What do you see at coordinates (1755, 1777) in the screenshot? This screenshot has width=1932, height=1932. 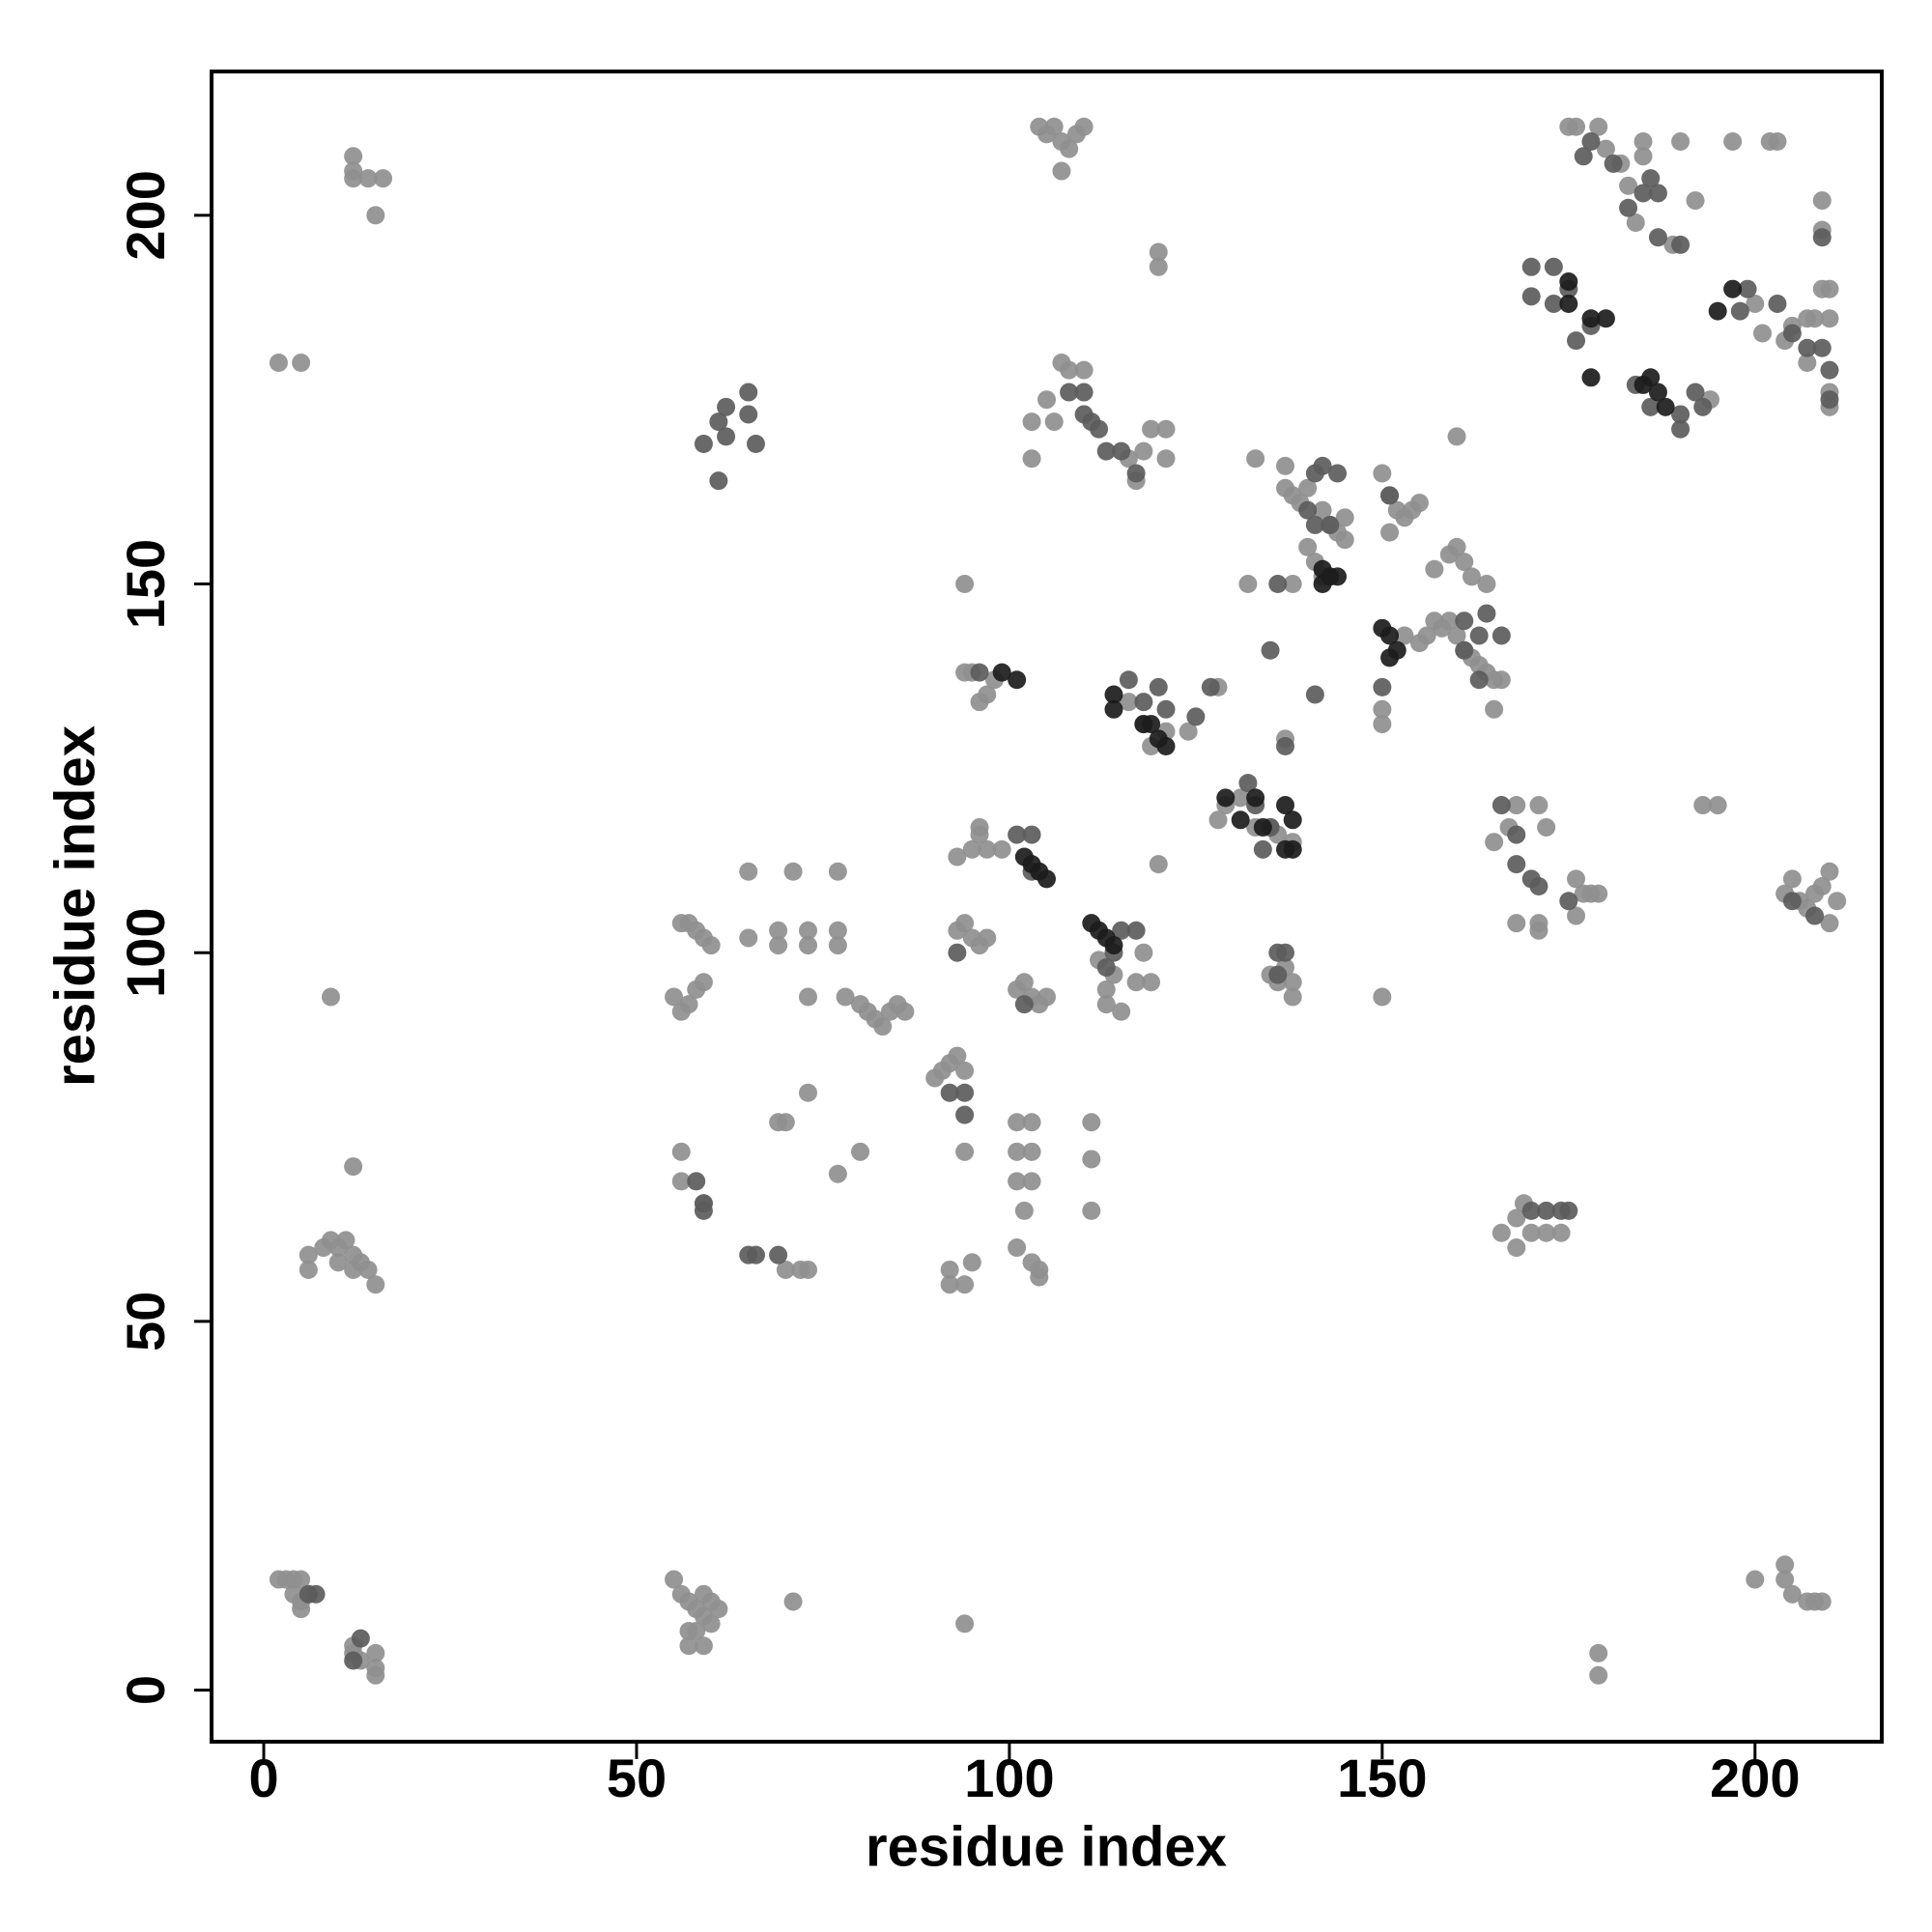 I see `x-tick-label: 200` at bounding box center [1755, 1777].